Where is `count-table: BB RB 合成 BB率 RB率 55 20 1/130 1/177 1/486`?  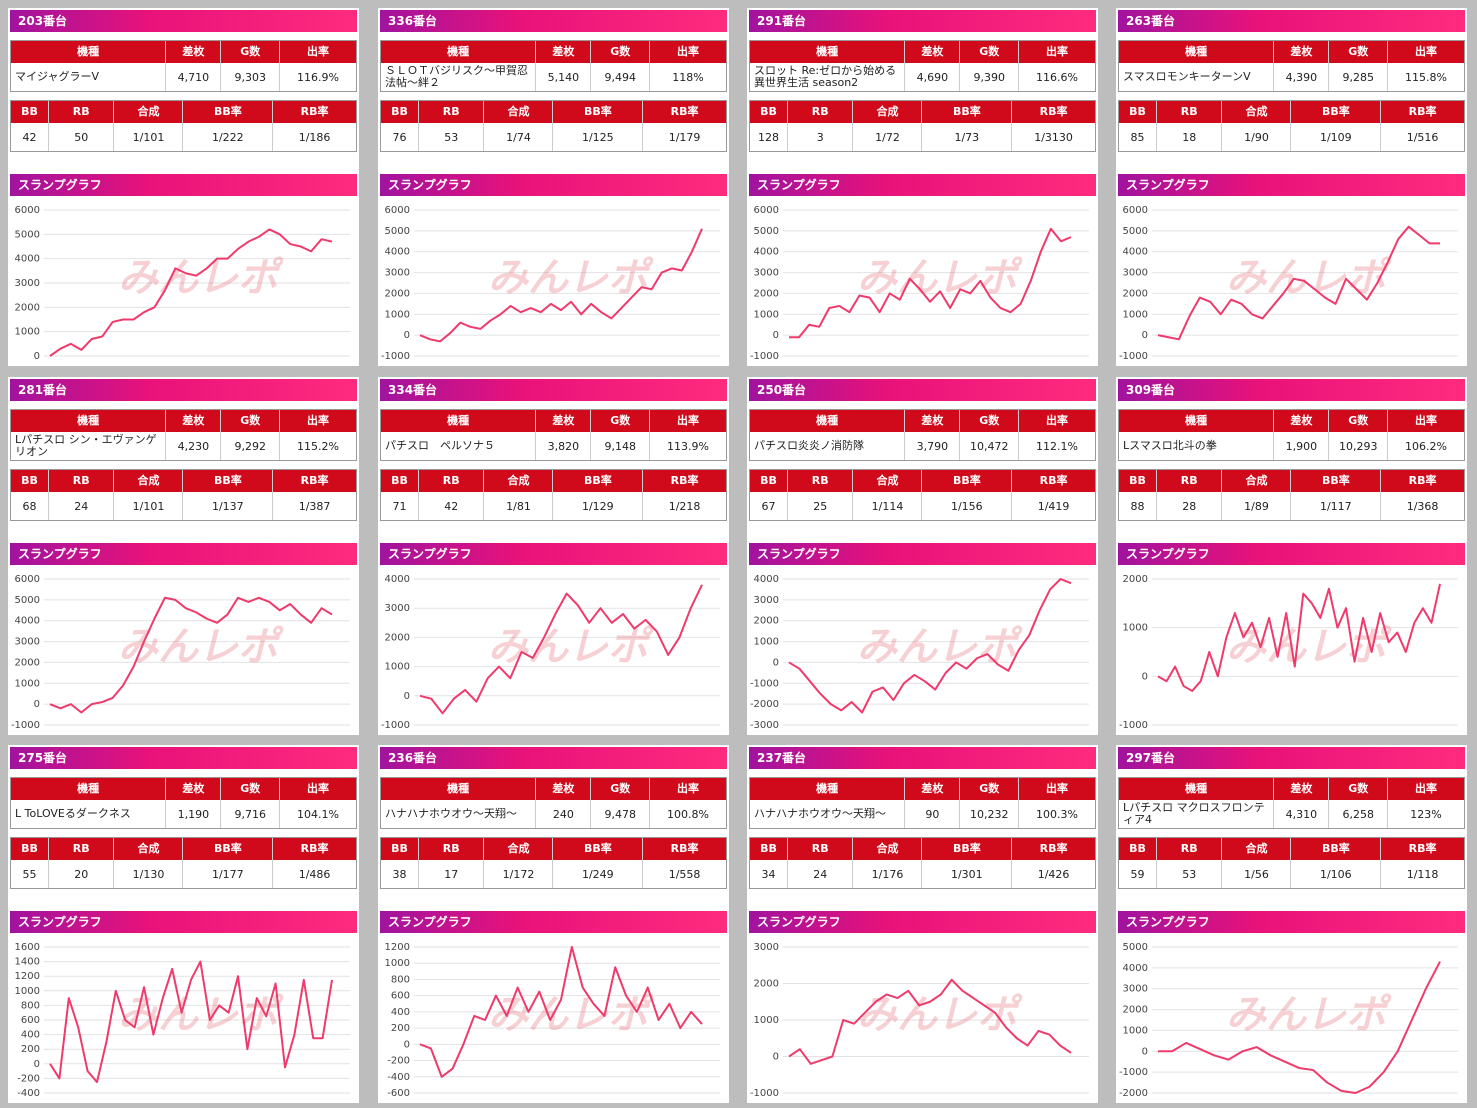
count-table: BB RB 合成 BB率 RB率 55 20 1/130 1/177 1/486 is located at coordinates (183, 863).